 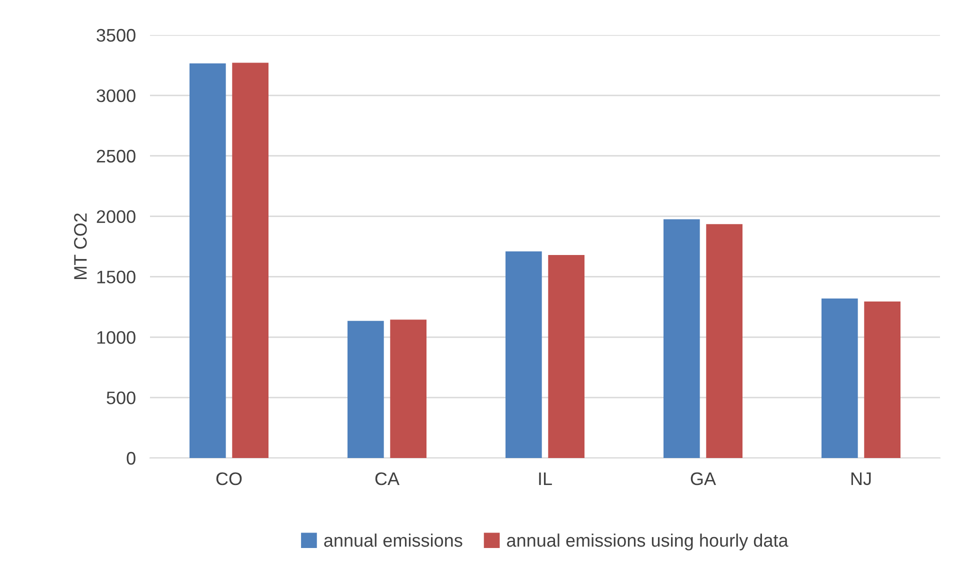 I want to click on legend-label: annual emissions using hourly data, so click(x=647, y=542).